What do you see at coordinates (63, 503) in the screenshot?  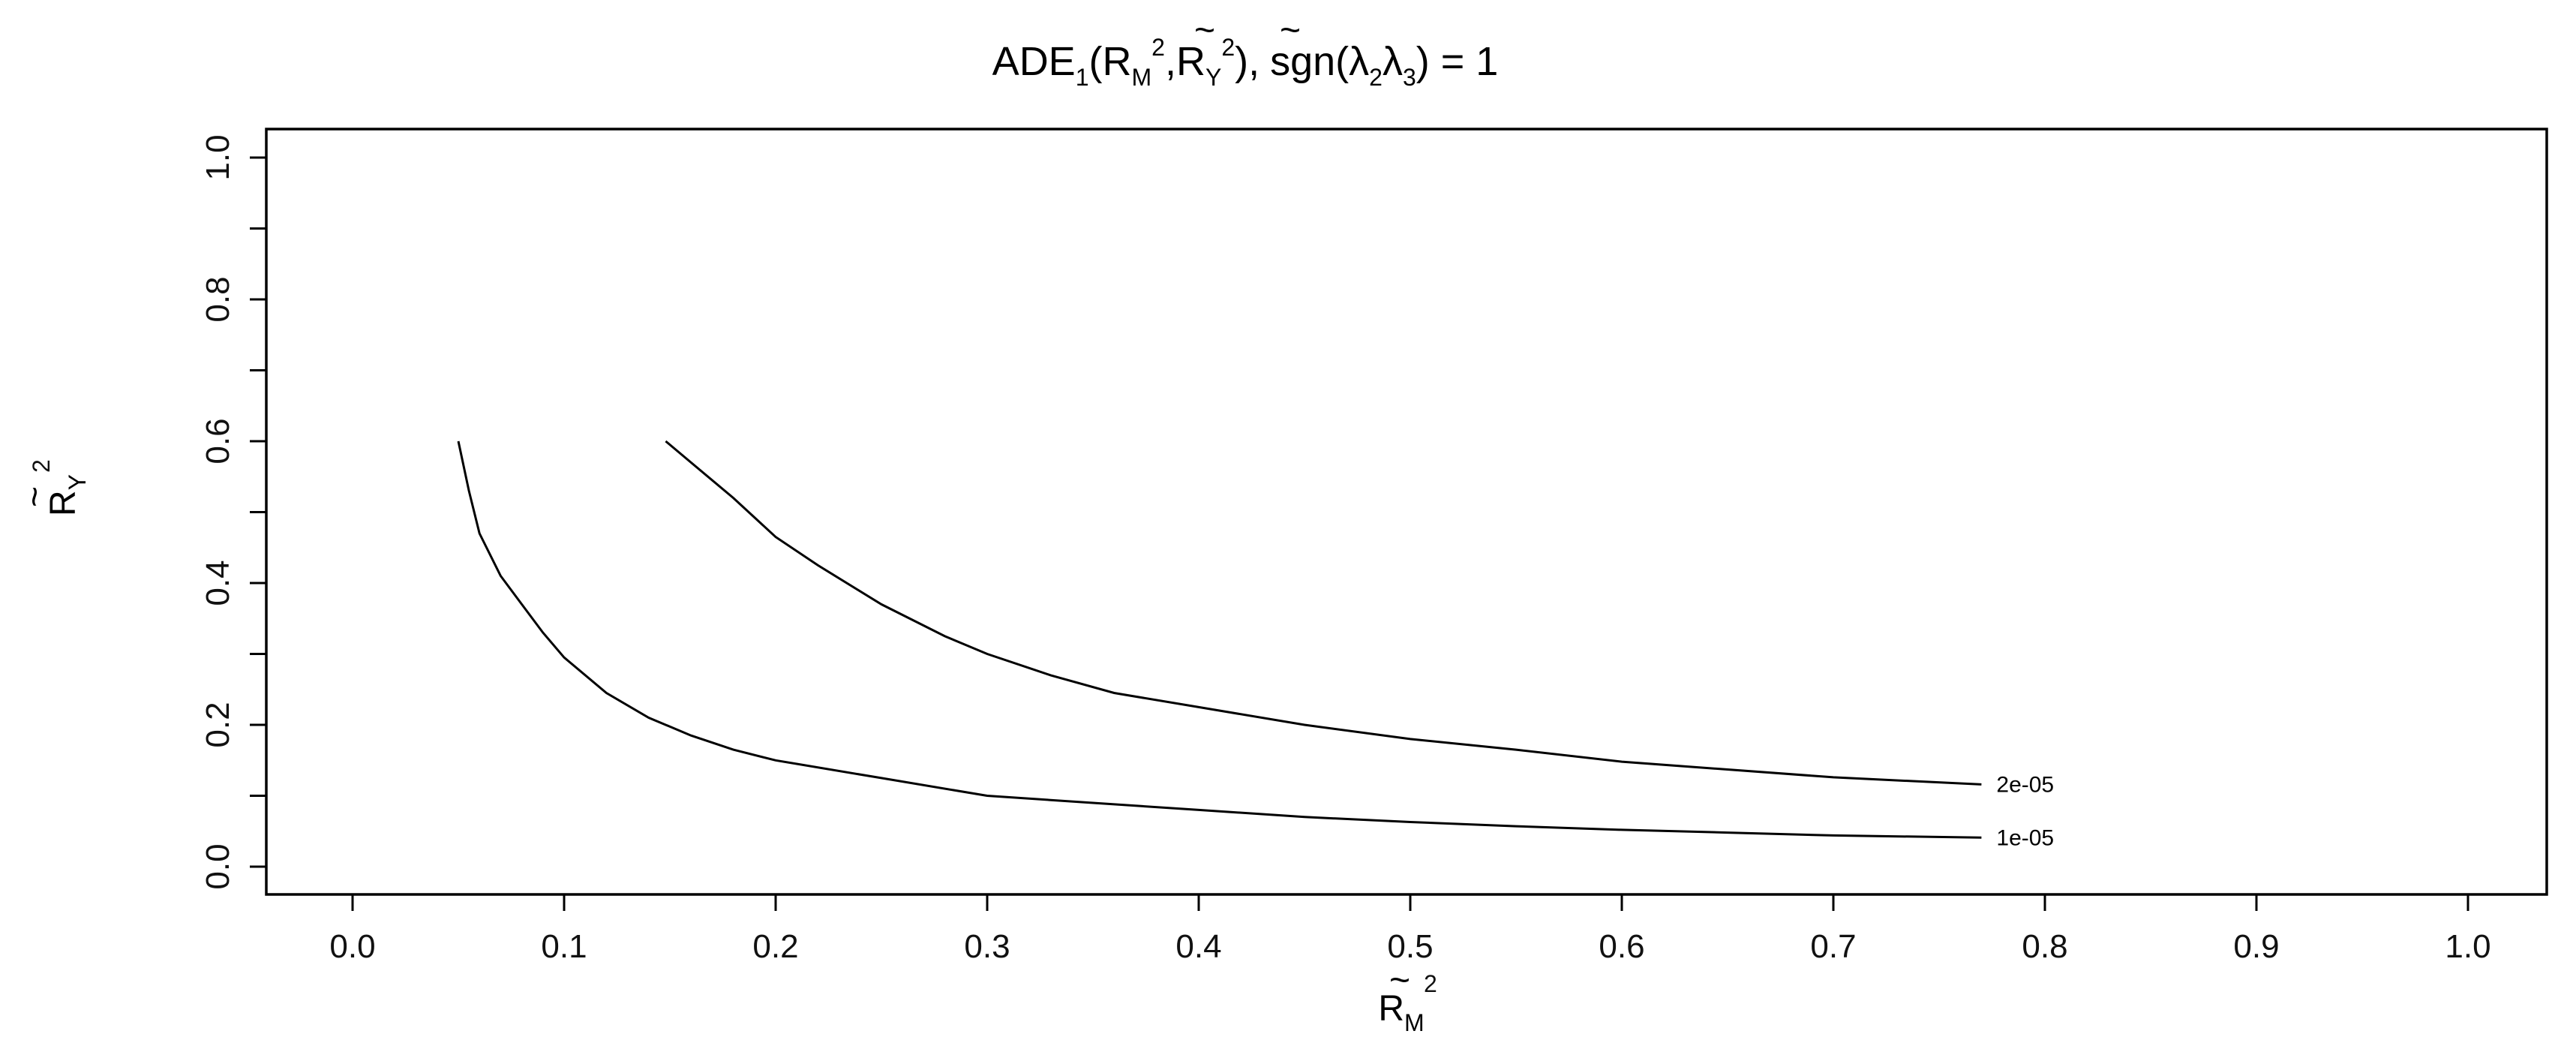 I see `y-axis-label-base: R` at bounding box center [63, 503].